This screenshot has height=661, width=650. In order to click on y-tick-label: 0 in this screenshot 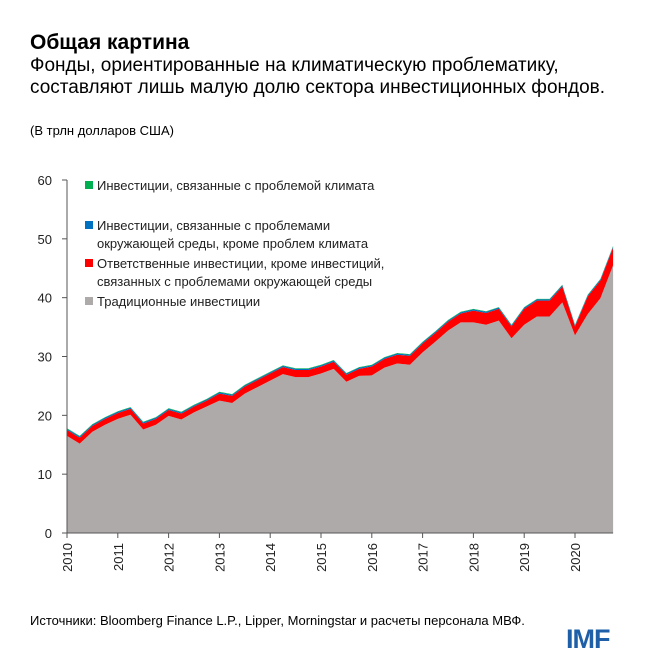, I will do `click(48, 533)`.